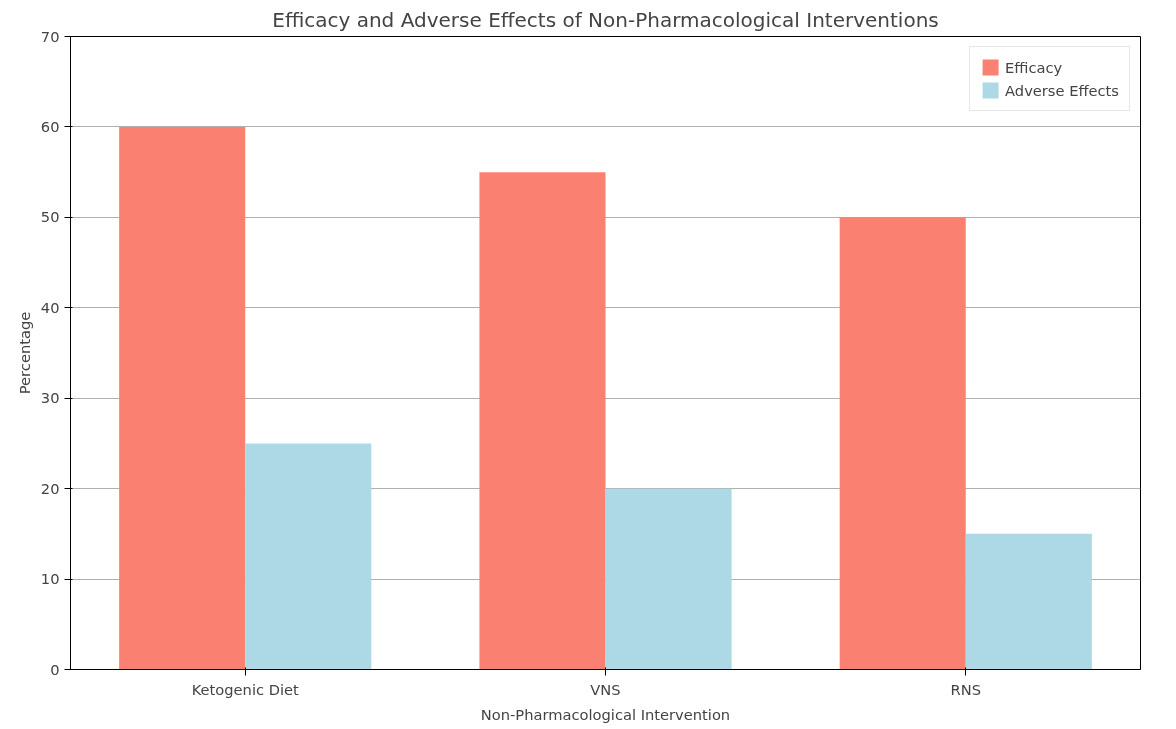 This screenshot has width=1176, height=729. What do you see at coordinates (55, 669) in the screenshot?
I see `y-tick-label: 0` at bounding box center [55, 669].